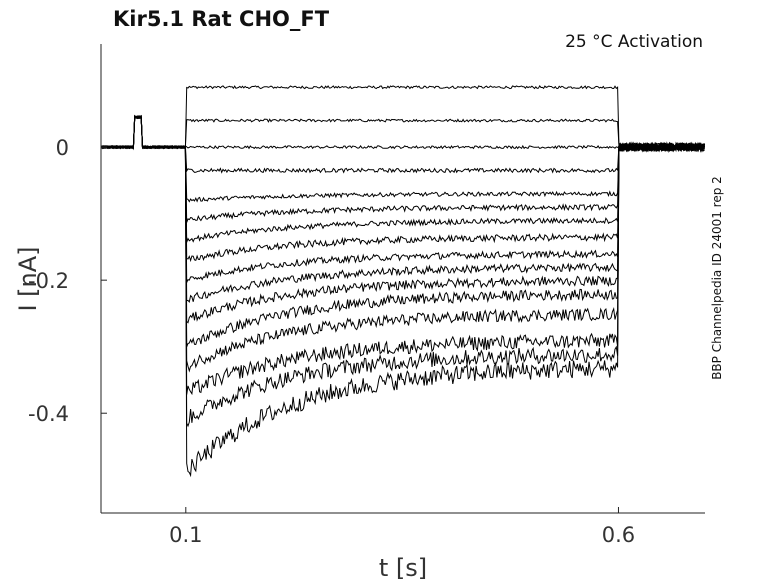 This screenshot has width=778, height=583. Describe the element at coordinates (48, 414) in the screenshot. I see `y-tick-label: -0.4` at that location.